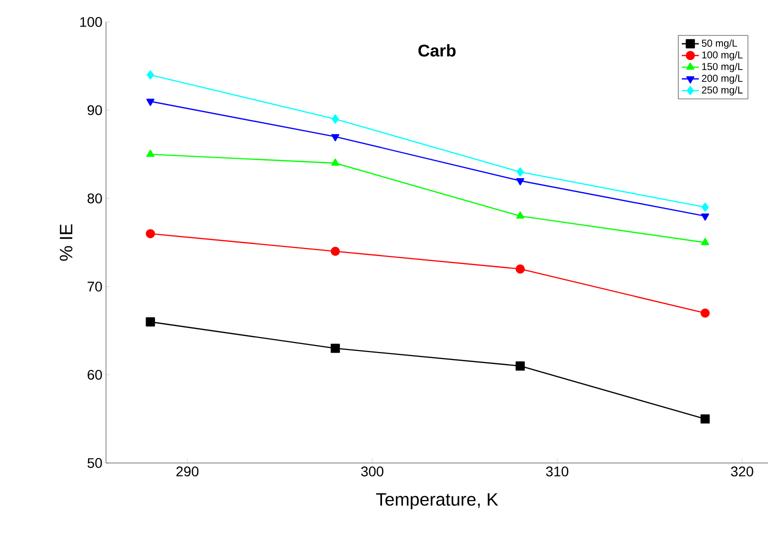 This screenshot has height=551, width=779. Describe the element at coordinates (722, 91) in the screenshot. I see `legend-label: 250 mg/L` at that location.